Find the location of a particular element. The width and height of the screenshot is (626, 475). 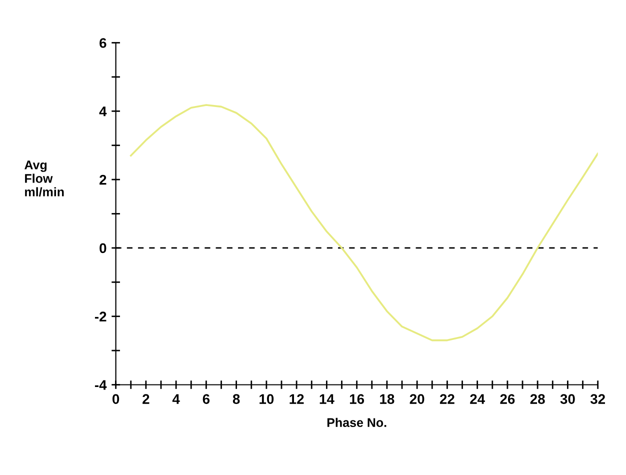

x-tick-label: 6 is located at coordinates (206, 399).